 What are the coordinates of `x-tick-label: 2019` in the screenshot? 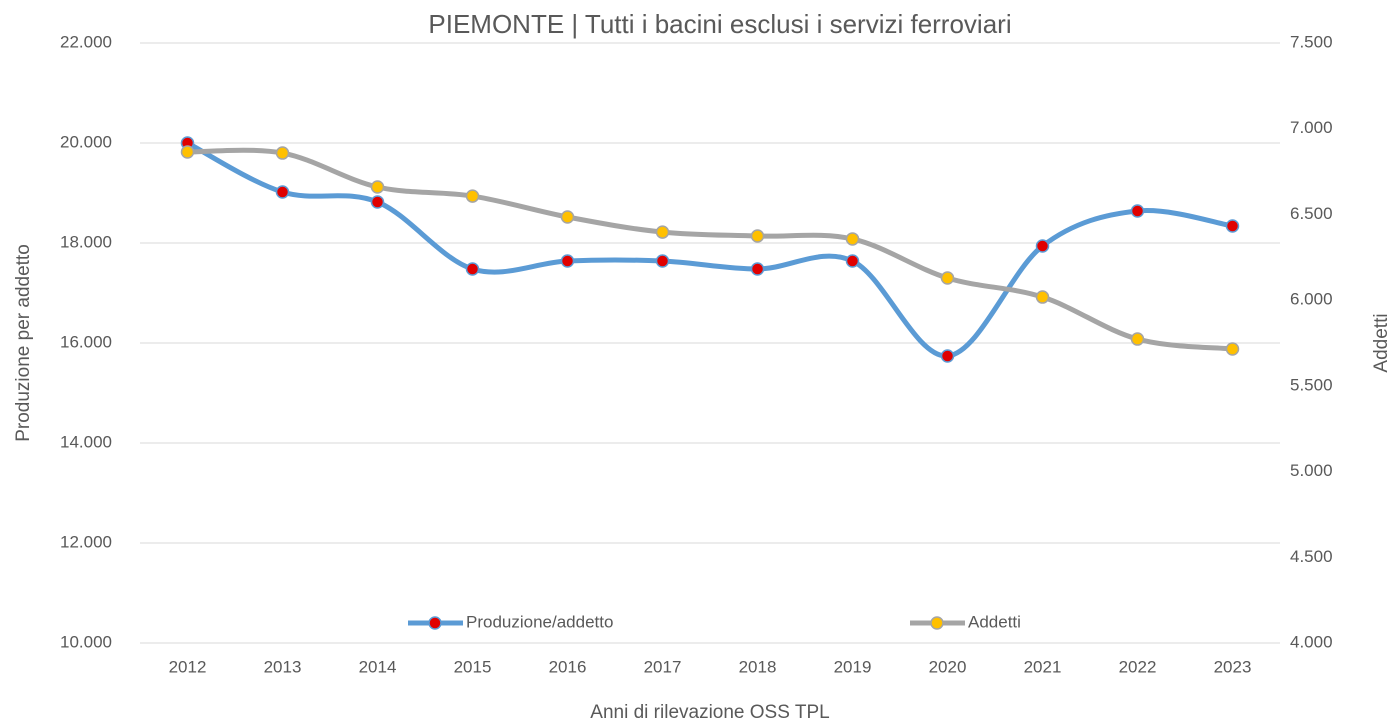 It's located at (853, 666).